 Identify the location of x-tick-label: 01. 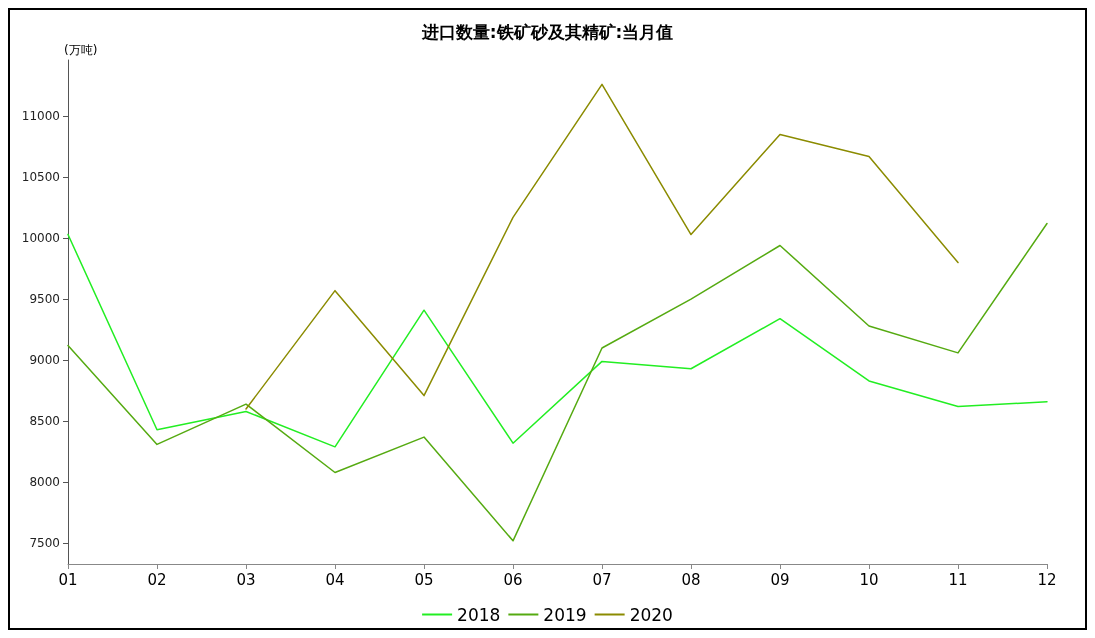
(68, 579).